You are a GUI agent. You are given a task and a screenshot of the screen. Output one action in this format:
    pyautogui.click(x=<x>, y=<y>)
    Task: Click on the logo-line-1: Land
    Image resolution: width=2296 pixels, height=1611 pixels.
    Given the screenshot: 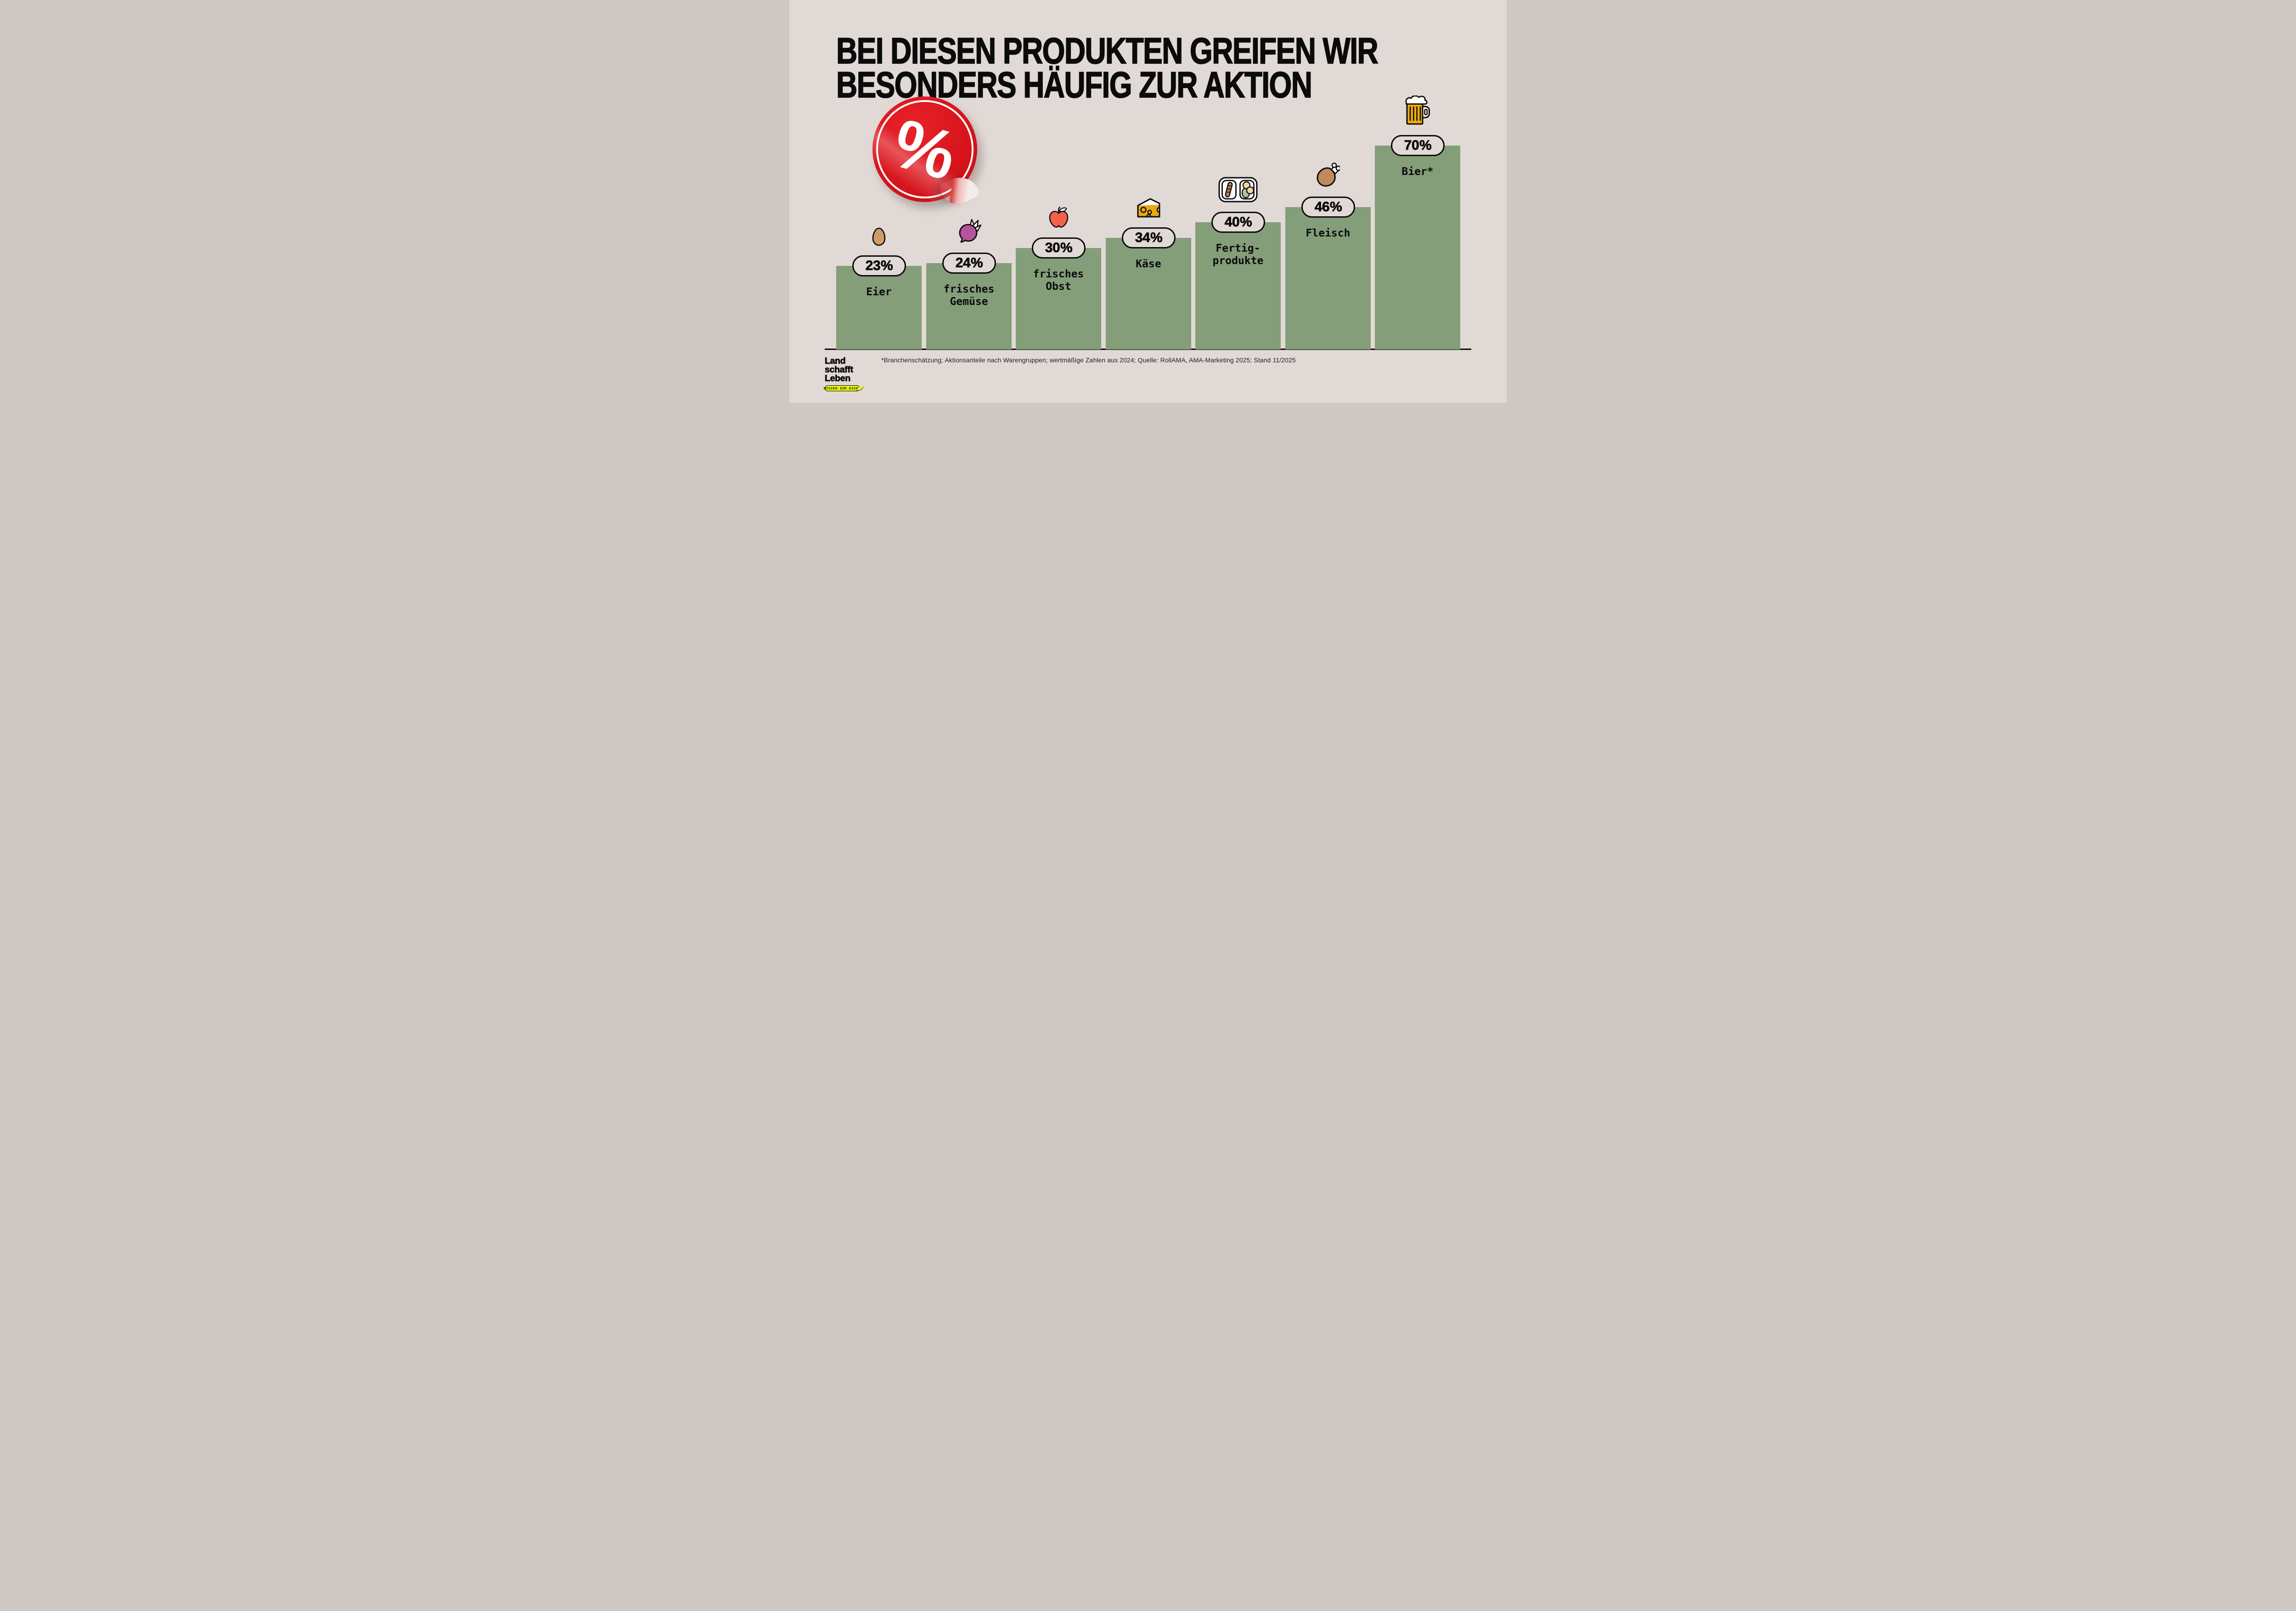 What is the action you would take?
    pyautogui.click(x=835, y=361)
    